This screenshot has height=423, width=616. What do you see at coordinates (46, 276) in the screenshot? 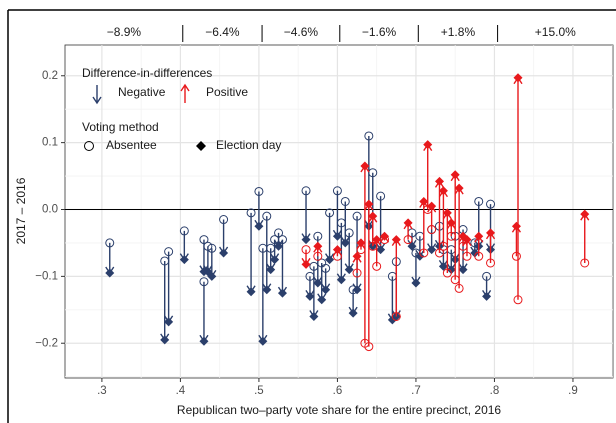
I see `y-tick-label: −0.1` at bounding box center [46, 276].